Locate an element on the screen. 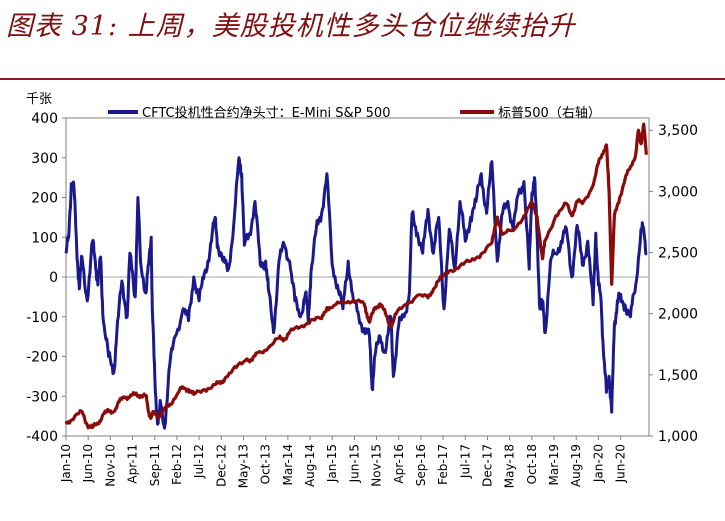 The height and width of the screenshot is (521, 725). y-right-axis: 1,000 1,500 2,000 2,500 3,000 3,500 is located at coordinates (673, 284).